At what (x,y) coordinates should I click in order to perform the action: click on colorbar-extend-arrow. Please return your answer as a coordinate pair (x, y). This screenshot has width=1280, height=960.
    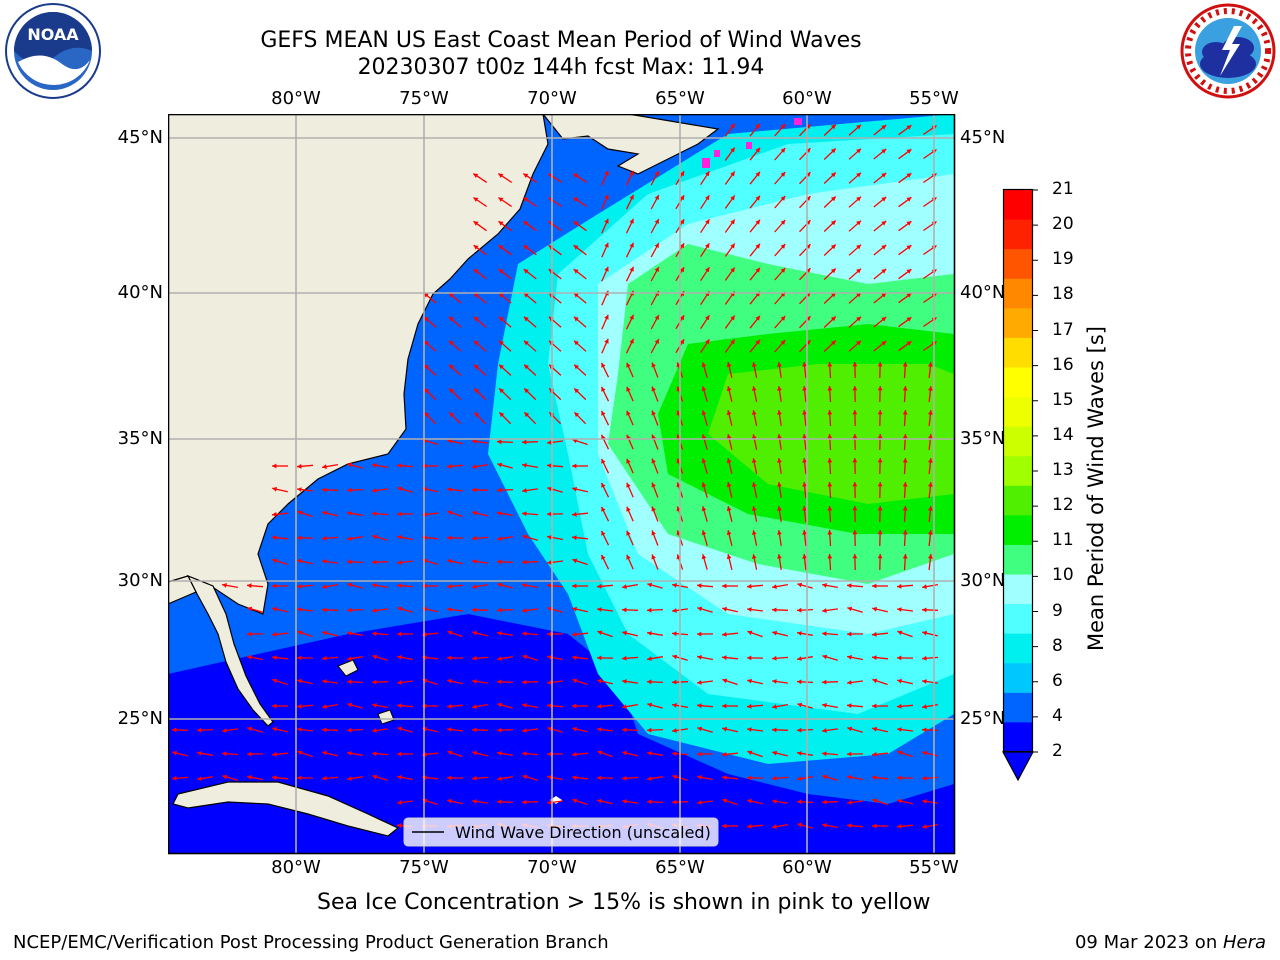
    Looking at the image, I should click on (1018, 766).